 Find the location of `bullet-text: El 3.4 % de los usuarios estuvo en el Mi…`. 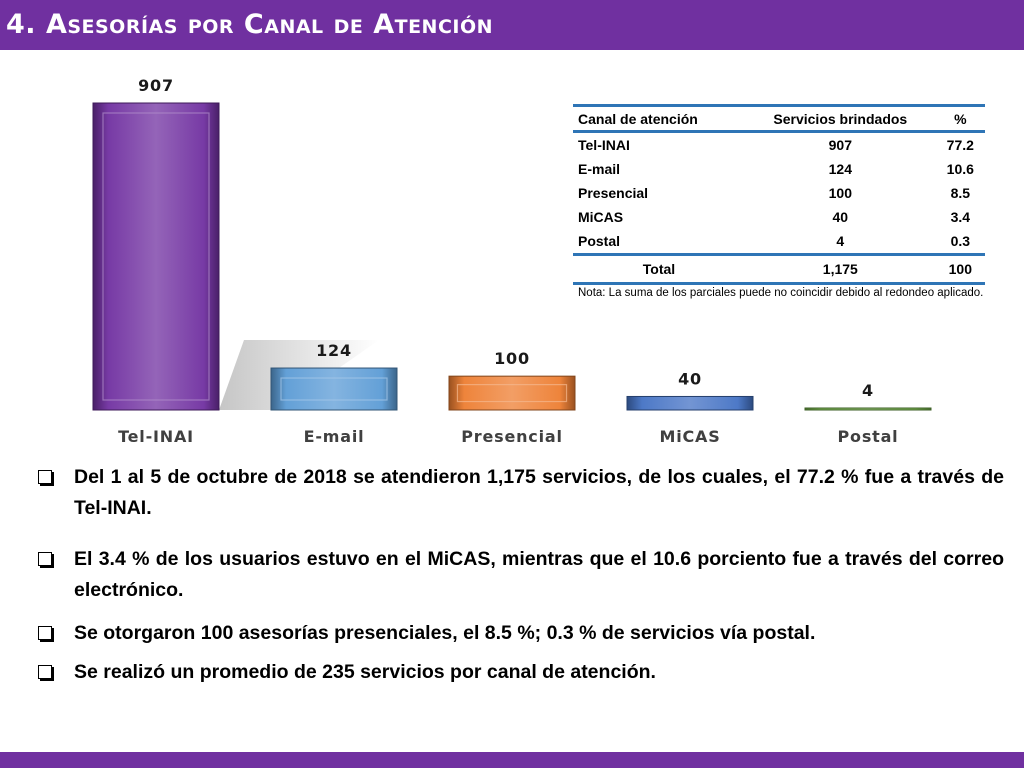

bullet-text: El 3.4 % de los usuarios estuvo en el Mi… is located at coordinates (539, 574).